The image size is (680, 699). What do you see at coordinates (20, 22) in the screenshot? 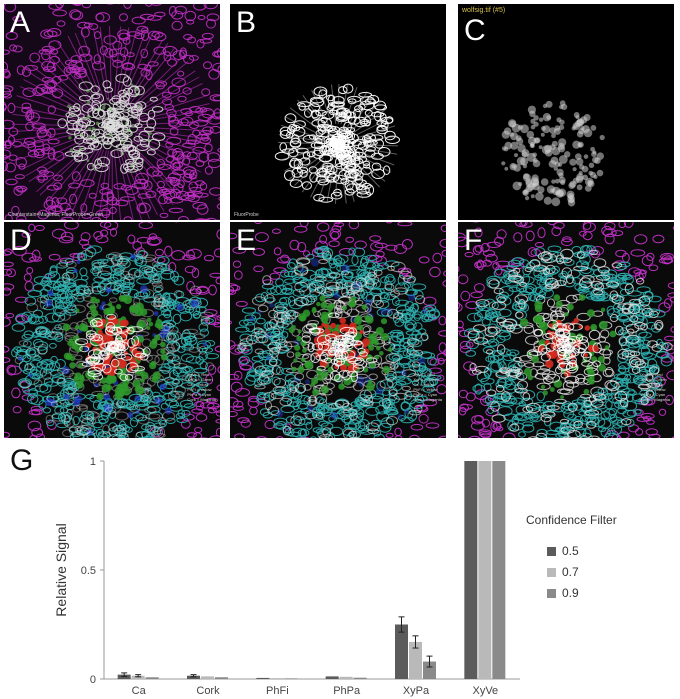
I see `panel-letter-a: A` at bounding box center [20, 22].